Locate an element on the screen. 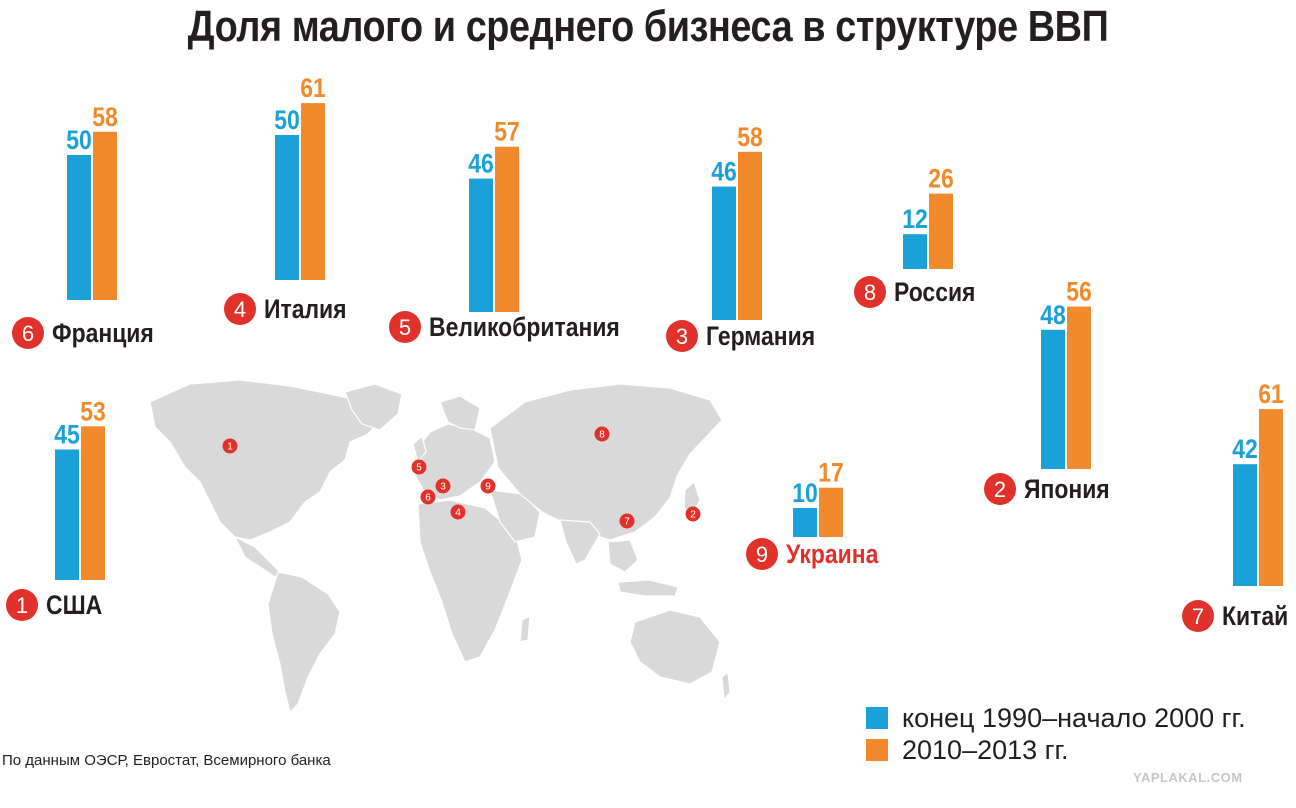 The height and width of the screenshot is (808, 1296). country-label: Италия is located at coordinates (305, 309).